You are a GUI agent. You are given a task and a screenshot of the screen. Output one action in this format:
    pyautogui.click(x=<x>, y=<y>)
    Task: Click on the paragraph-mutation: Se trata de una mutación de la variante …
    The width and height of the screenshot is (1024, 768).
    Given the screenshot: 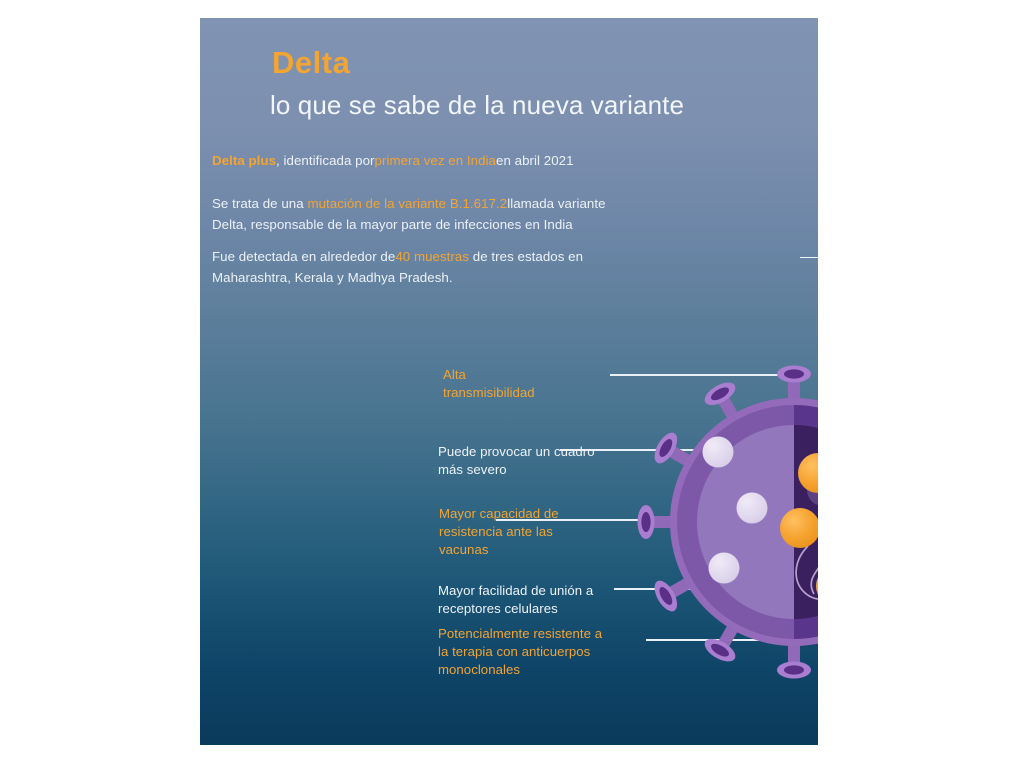 What is the action you would take?
    pyautogui.click(x=427, y=214)
    